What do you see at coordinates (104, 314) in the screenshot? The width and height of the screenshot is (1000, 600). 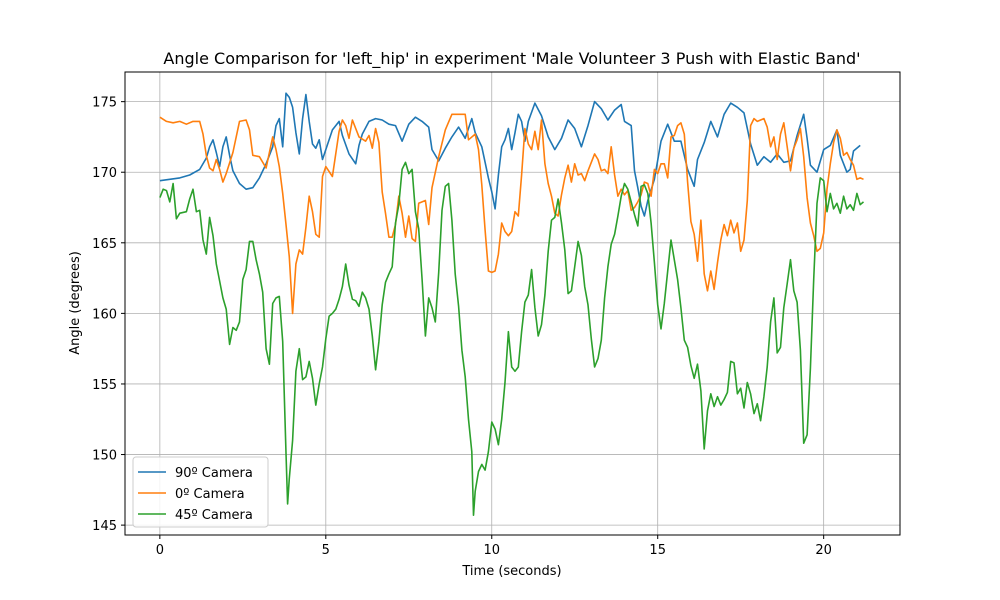 I see `y-tick-label: 160` at bounding box center [104, 314].